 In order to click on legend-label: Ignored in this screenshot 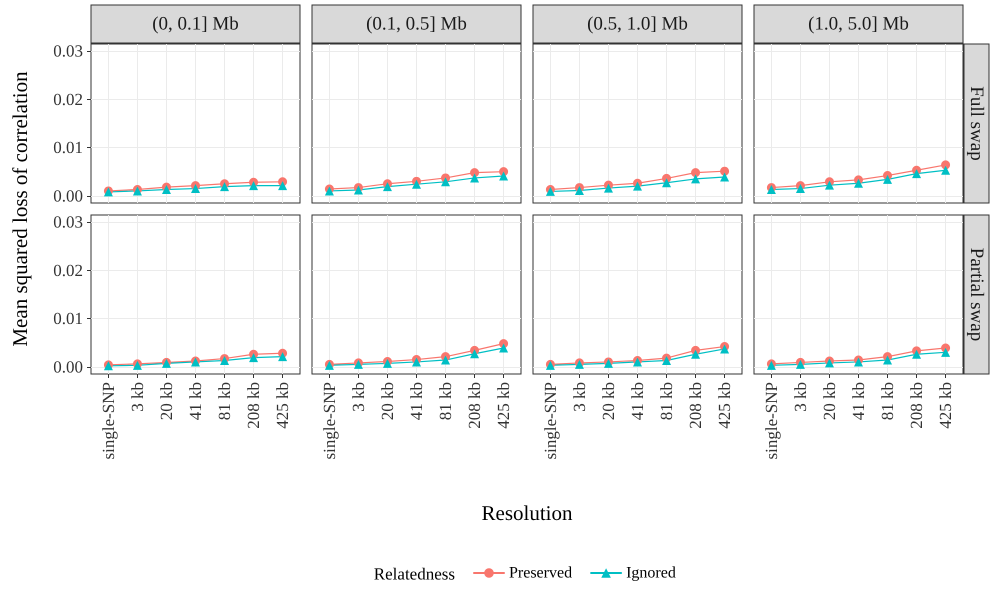, I will do `click(651, 573)`.